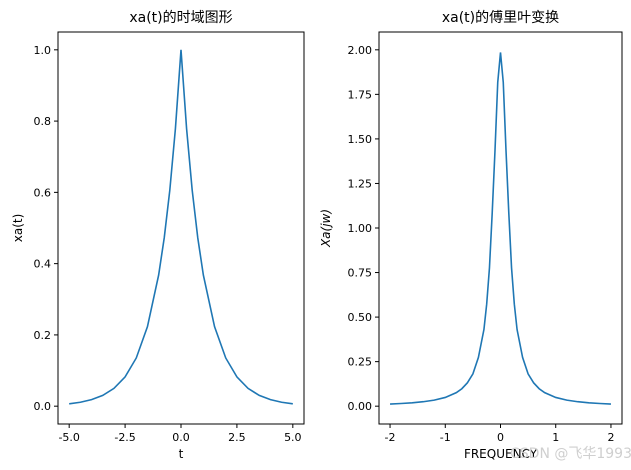 Image resolution: width=631 pixels, height=470 pixels. I want to click on y-tick-label: 0.6, so click(43, 192).